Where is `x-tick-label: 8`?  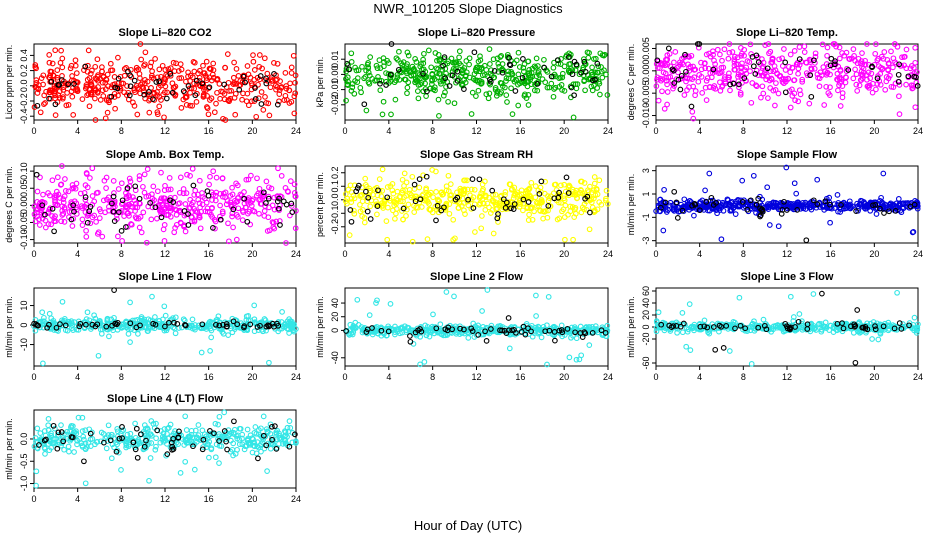
x-tick-label: 8 is located at coordinates (121, 499).